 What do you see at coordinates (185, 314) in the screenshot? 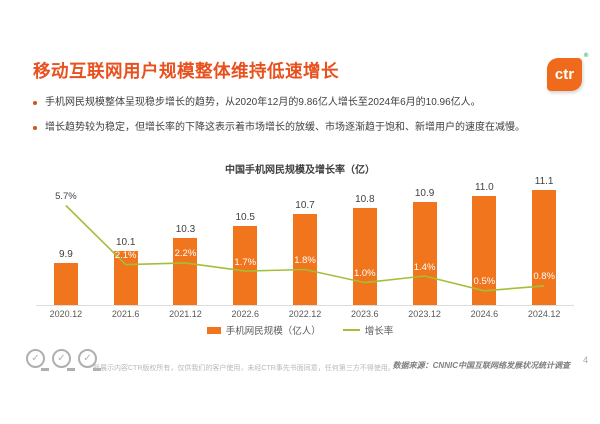
I see `x-axis-label: 2021.12` at bounding box center [185, 314].